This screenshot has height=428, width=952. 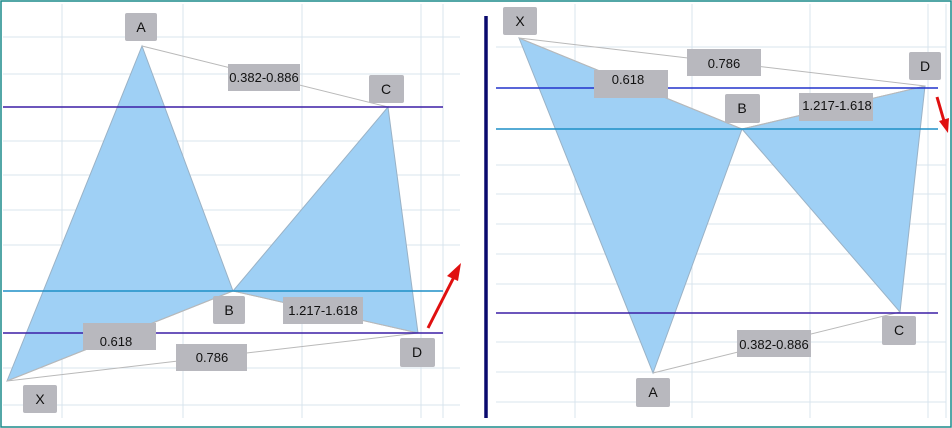 What do you see at coordinates (116, 341) in the screenshot?
I see `left-ratio-xab-text: 0.618` at bounding box center [116, 341].